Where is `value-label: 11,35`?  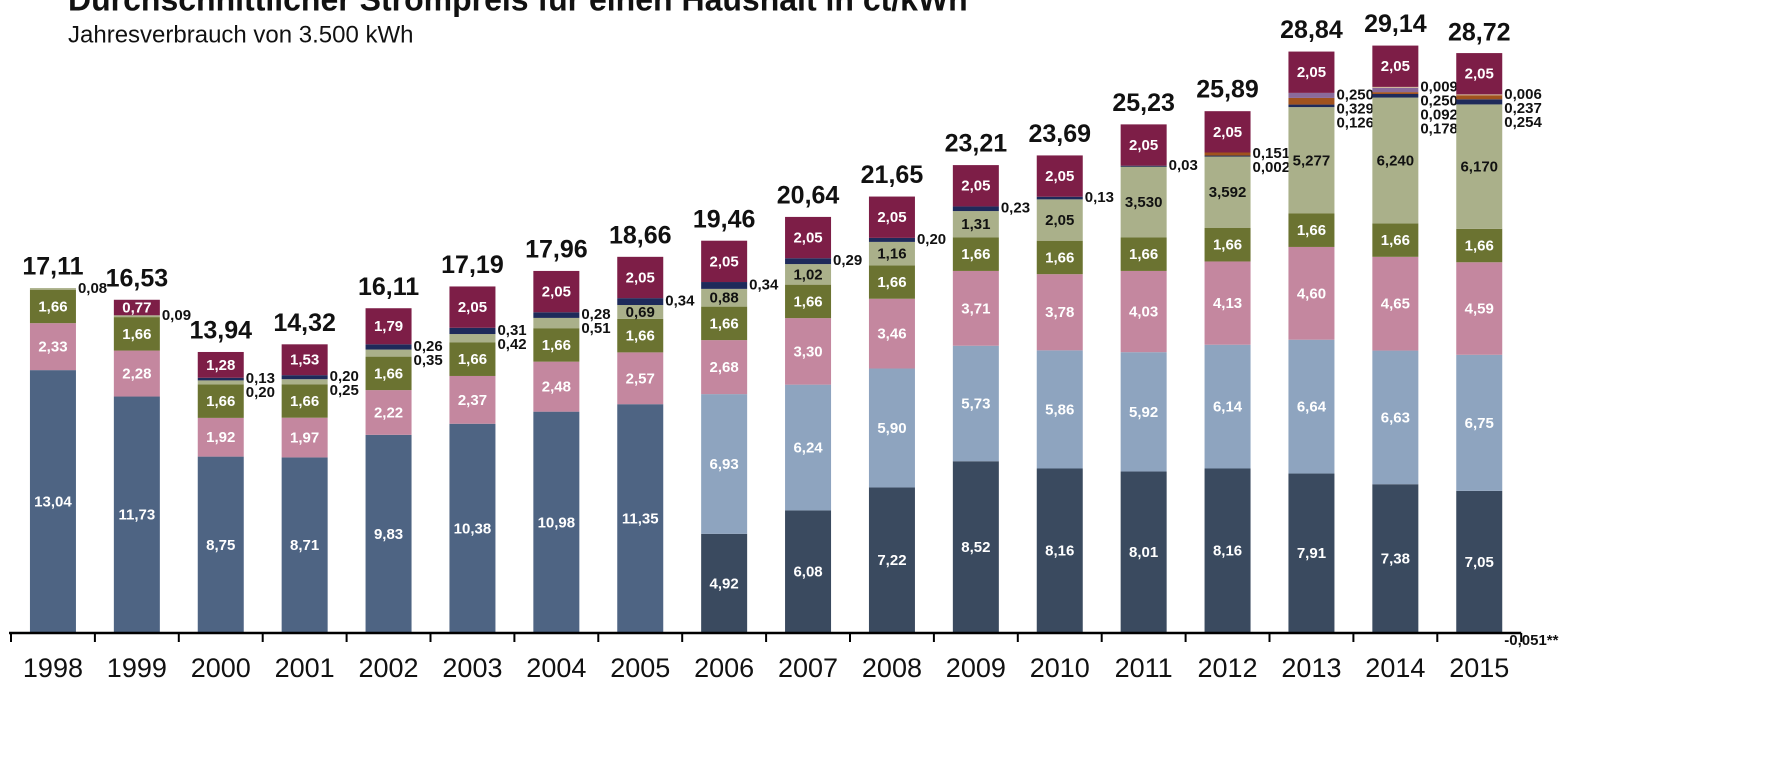 value-label: 11,35 is located at coordinates (640, 519).